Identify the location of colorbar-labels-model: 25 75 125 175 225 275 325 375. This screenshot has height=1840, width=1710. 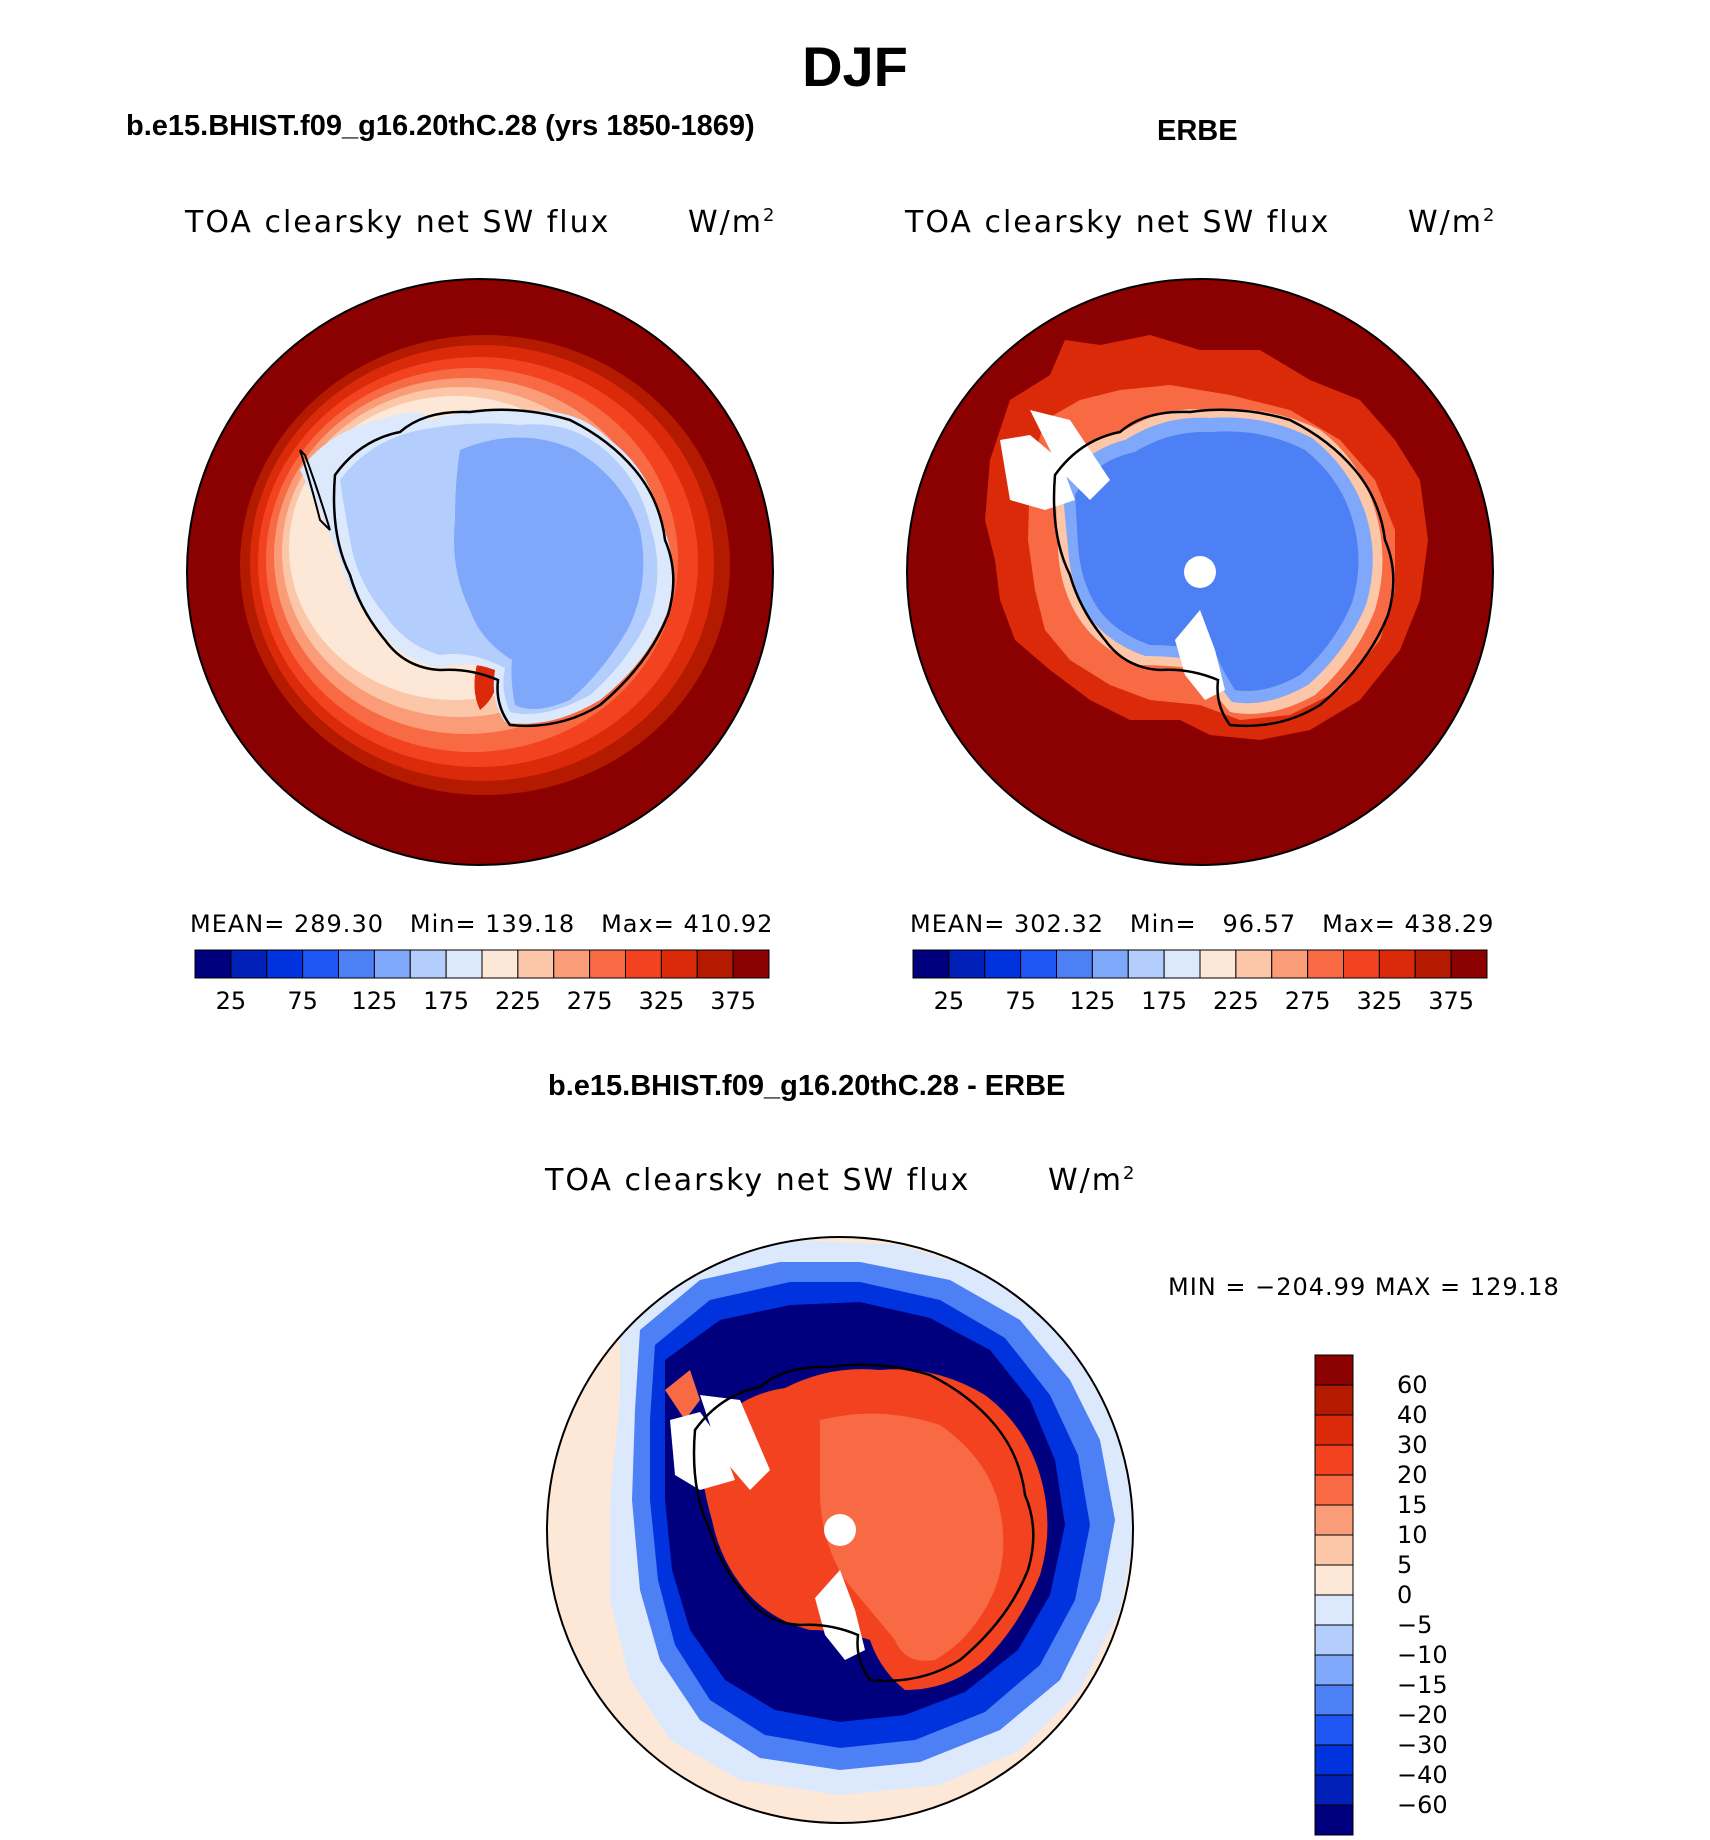
(482, 1002).